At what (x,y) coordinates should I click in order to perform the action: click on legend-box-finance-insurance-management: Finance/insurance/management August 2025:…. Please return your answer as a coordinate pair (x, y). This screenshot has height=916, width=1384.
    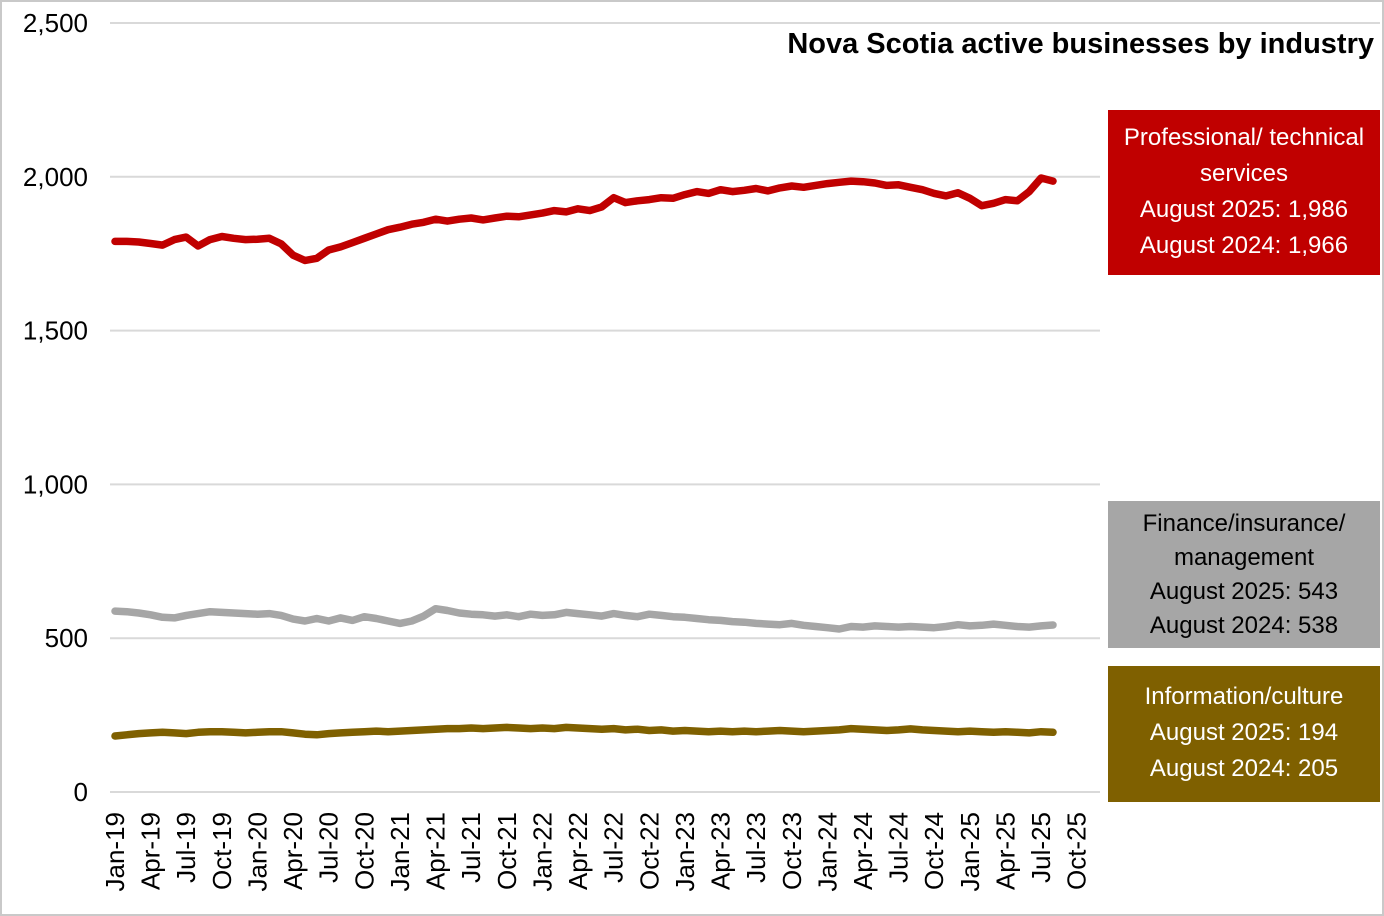
    Looking at the image, I should click on (1244, 574).